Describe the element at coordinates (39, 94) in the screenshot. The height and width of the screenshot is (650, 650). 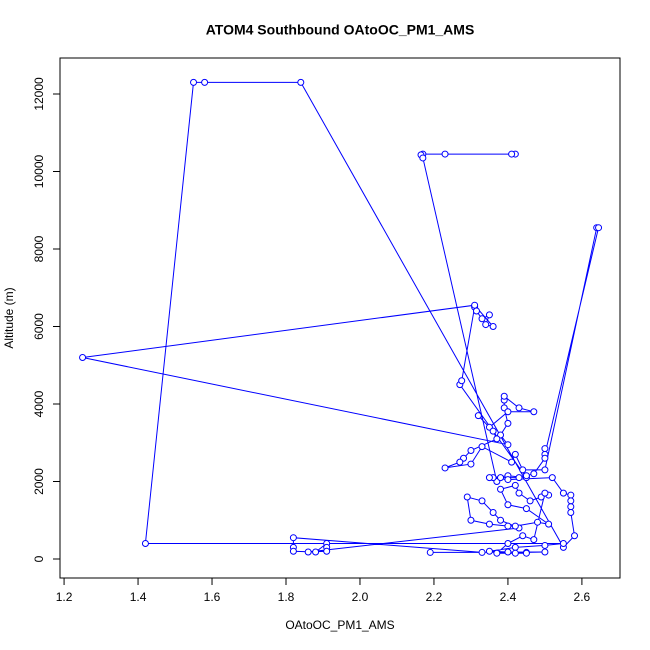
I see `y-tick-label: 12000` at that location.